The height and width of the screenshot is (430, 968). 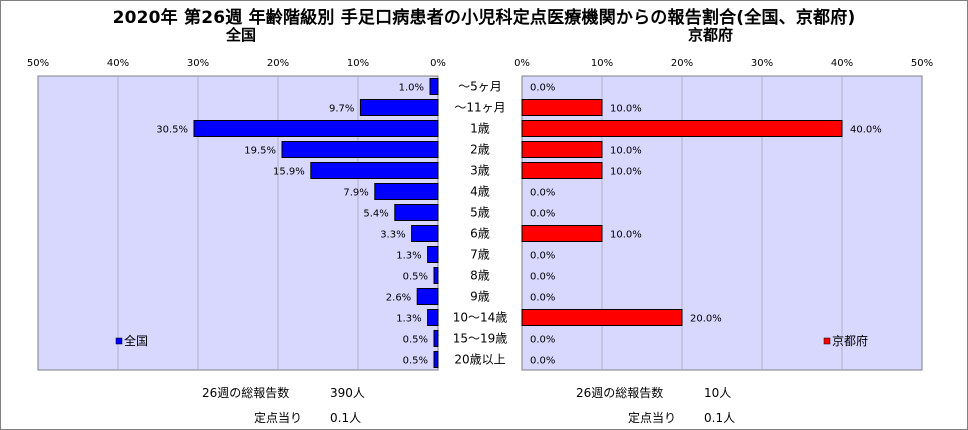 What do you see at coordinates (260, 151) in the screenshot?
I see `left-data-label: 19.5%` at bounding box center [260, 151].